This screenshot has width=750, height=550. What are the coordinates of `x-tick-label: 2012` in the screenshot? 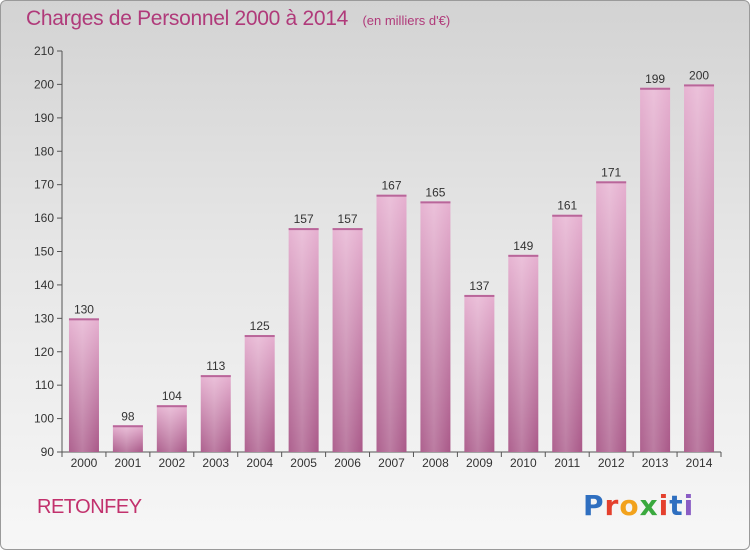 It's located at (611, 463).